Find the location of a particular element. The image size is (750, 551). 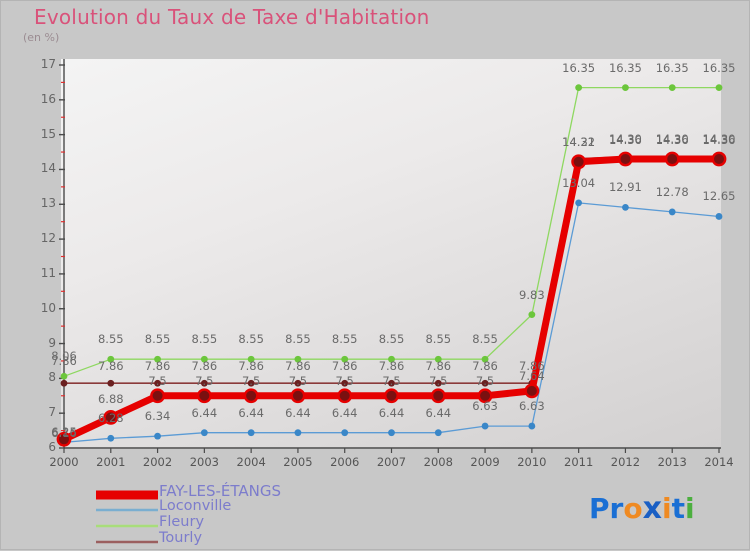

proxiti-logo: Proxiti is located at coordinates (642, 508).